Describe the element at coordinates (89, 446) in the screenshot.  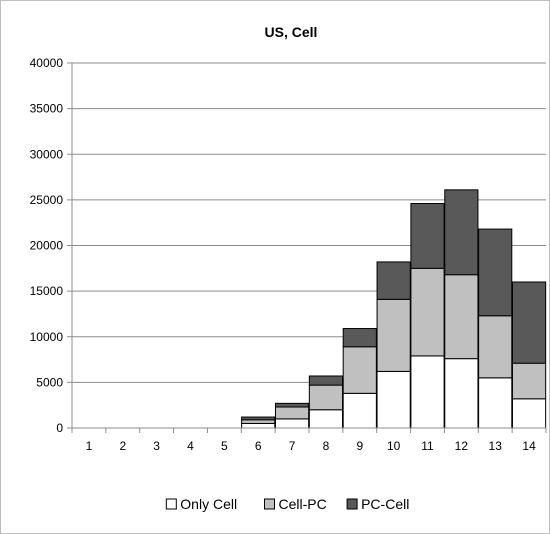
I see `x-tick-label: 1` at that location.